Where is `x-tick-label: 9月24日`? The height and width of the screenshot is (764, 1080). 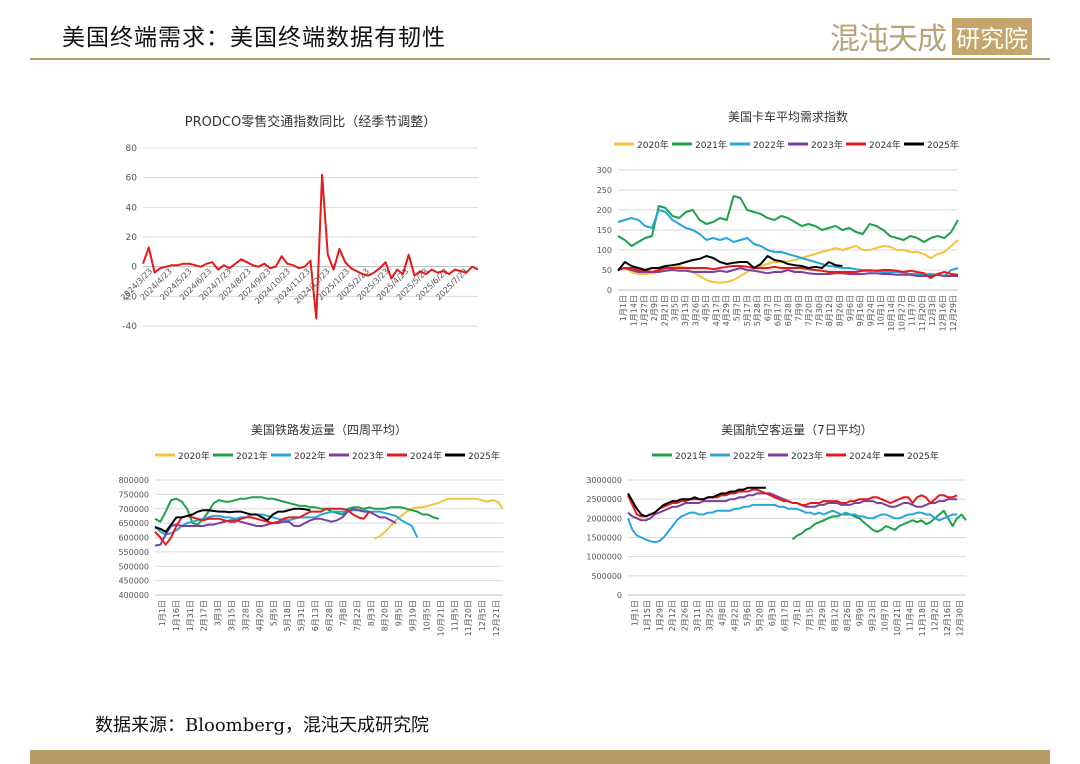 x-tick-label: 9月24日 is located at coordinates (870, 310).